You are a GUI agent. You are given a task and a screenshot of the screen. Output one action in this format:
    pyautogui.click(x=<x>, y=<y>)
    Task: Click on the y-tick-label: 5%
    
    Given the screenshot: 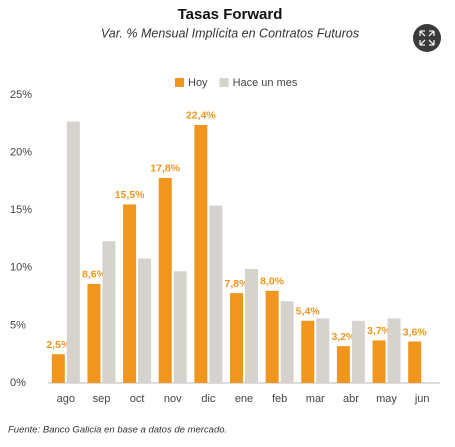 What is the action you would take?
    pyautogui.click(x=18, y=325)
    